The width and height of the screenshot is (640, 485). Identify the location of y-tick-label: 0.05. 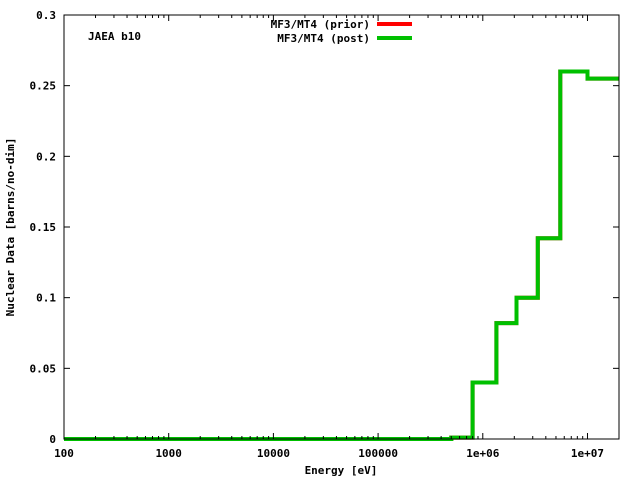
(43, 368).